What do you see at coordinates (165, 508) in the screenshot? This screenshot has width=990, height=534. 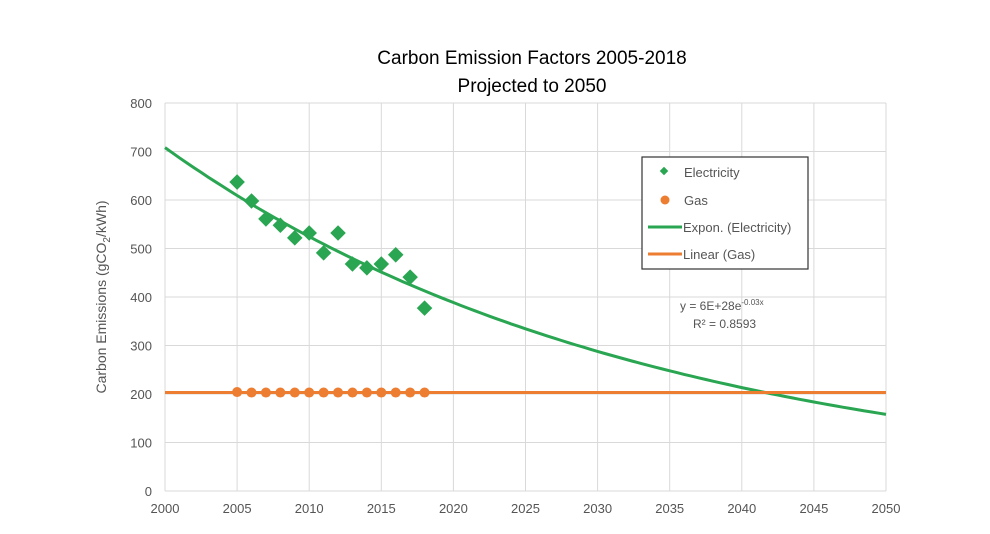 I see `x-tick-label: 2000` at bounding box center [165, 508].